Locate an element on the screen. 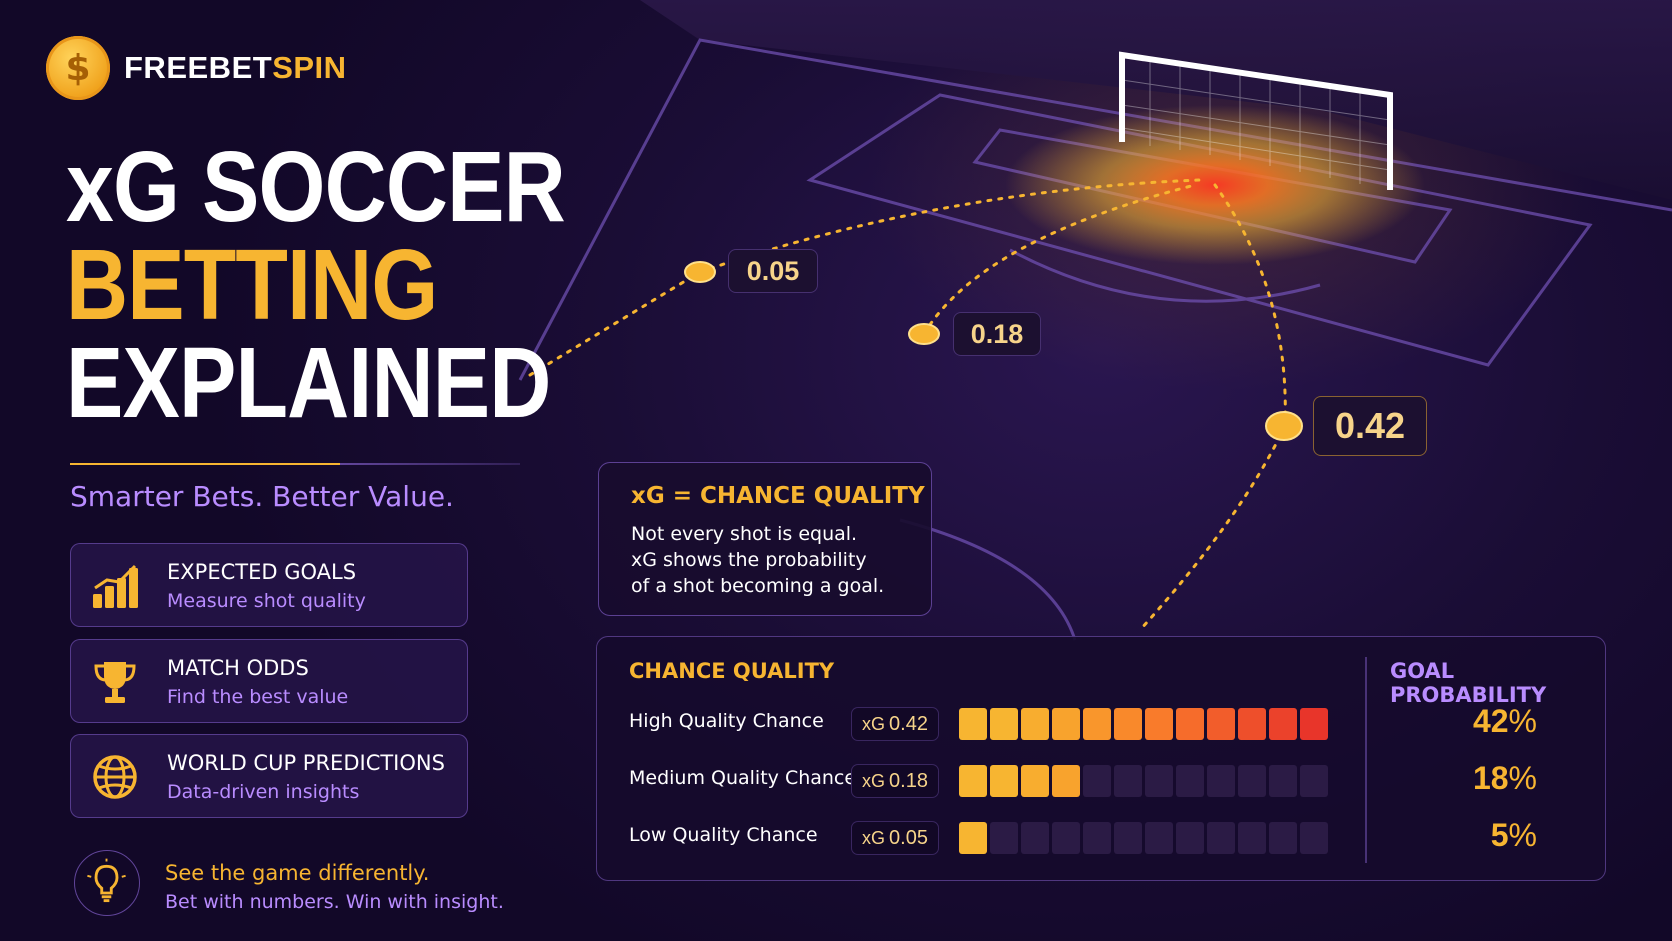 Image resolution: width=1672 pixels, height=941 pixels. title-divider is located at coordinates (295, 464).